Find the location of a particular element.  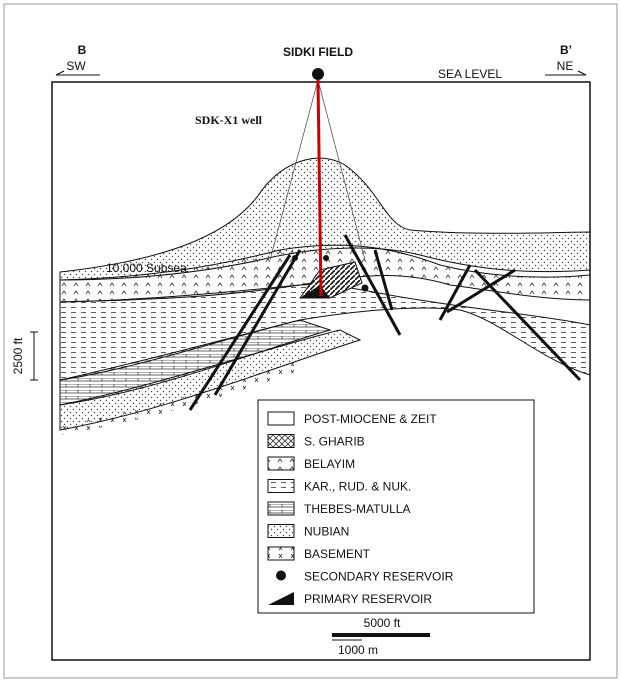

point-b: B is located at coordinates (82, 50).